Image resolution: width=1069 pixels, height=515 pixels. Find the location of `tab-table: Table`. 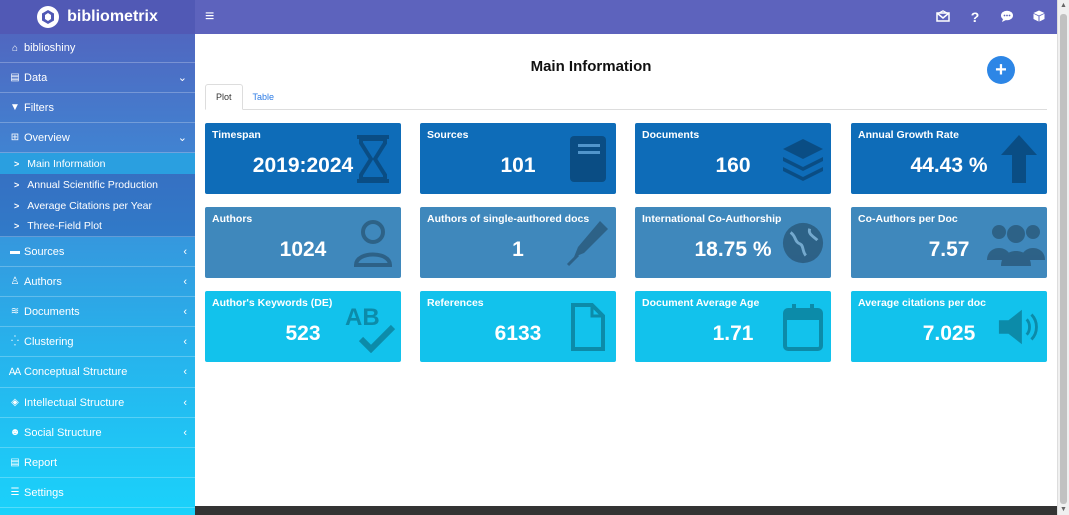

tab-table: Table is located at coordinates (263, 97).